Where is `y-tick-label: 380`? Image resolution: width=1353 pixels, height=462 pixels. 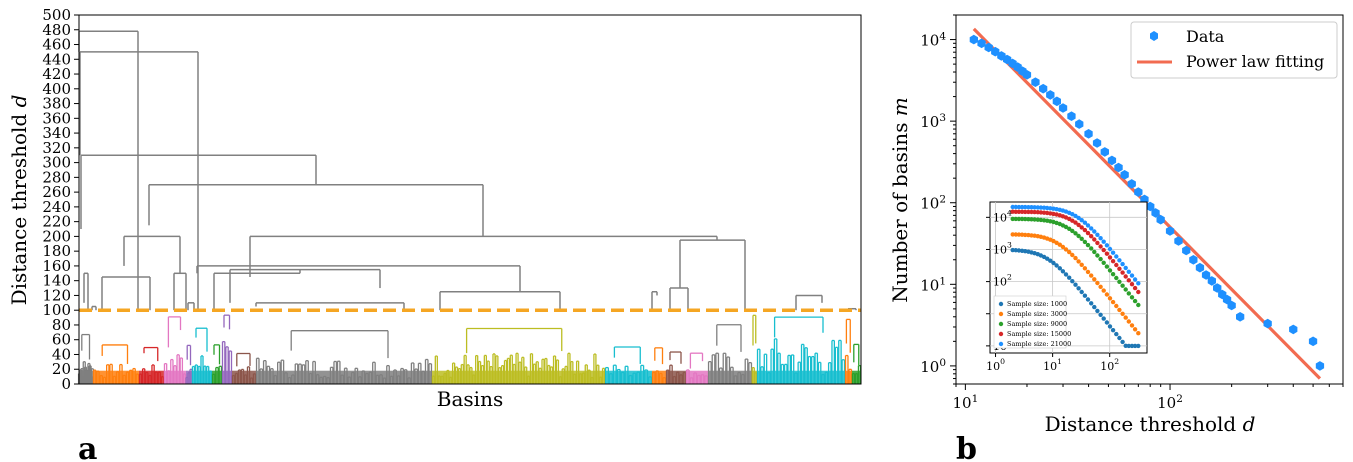
y-tick-label: 380 is located at coordinates (56, 104).